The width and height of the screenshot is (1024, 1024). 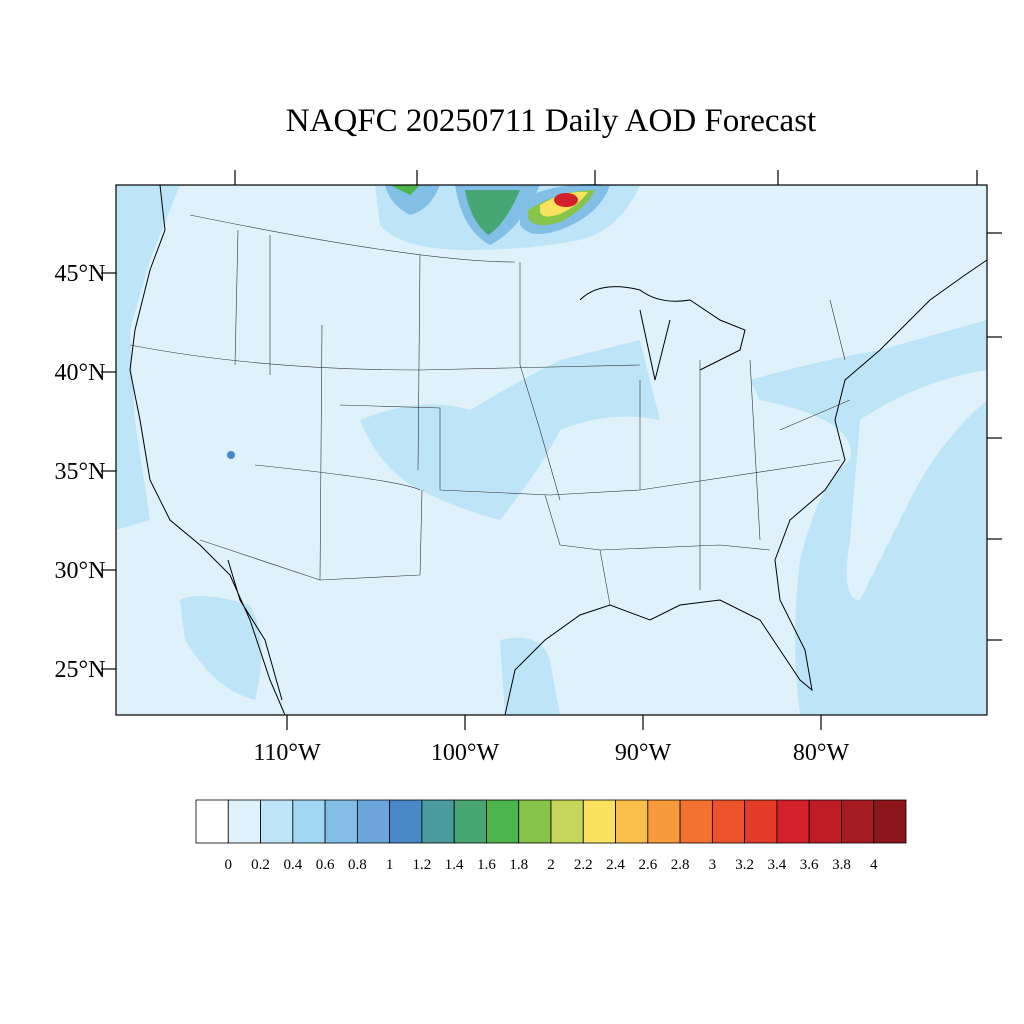 What do you see at coordinates (486, 865) in the screenshot?
I see `colorbar-label: 1.6` at bounding box center [486, 865].